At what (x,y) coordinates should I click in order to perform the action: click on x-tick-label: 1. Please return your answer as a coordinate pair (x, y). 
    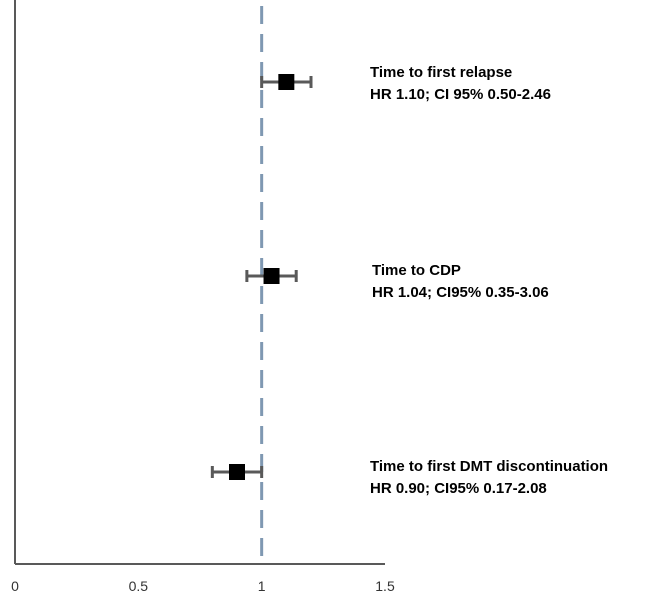
    Looking at the image, I should click on (262, 586).